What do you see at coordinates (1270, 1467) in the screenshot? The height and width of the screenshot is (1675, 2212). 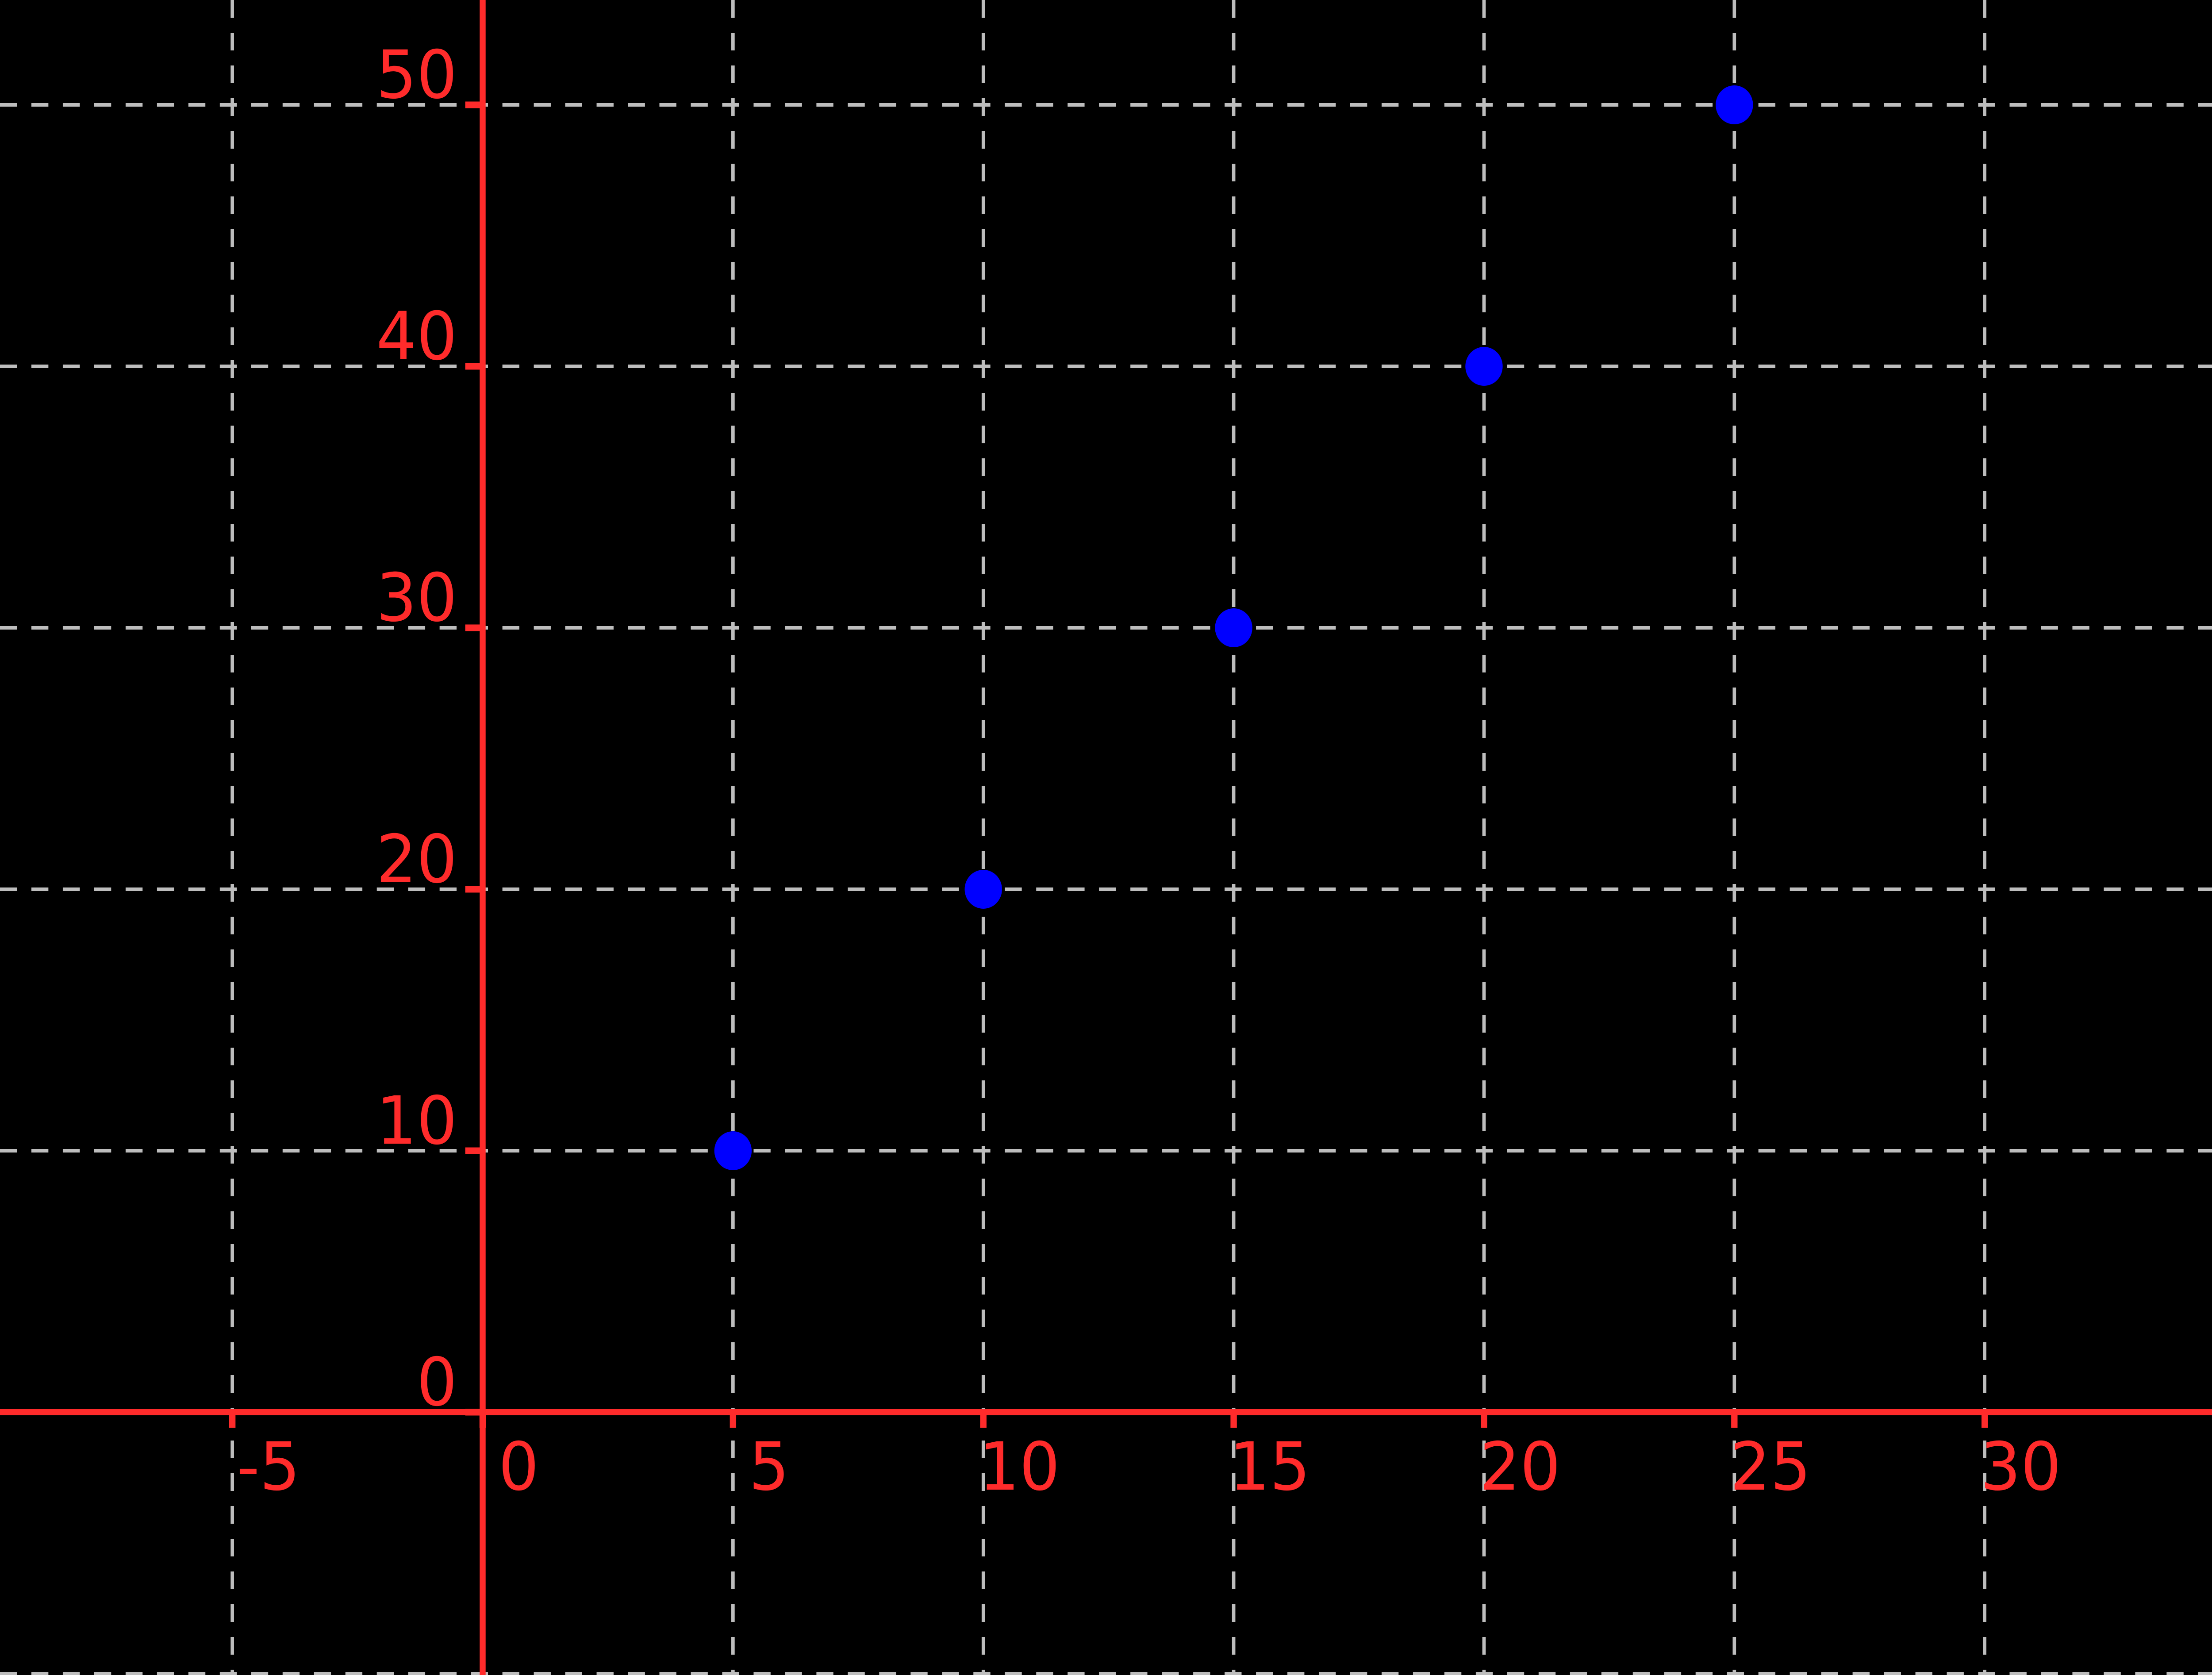 I see `x-tick-label-15: 15` at bounding box center [1270, 1467].